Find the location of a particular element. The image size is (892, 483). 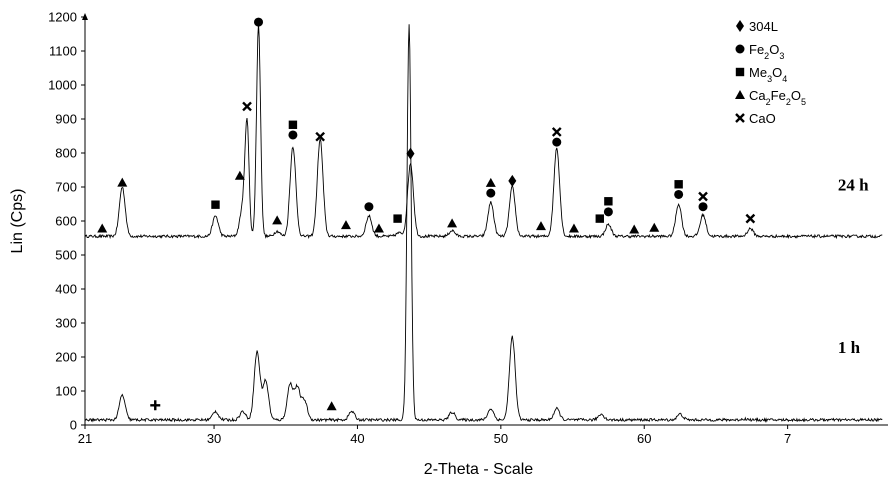

y-tick-label: 800 is located at coordinates (66, 153).